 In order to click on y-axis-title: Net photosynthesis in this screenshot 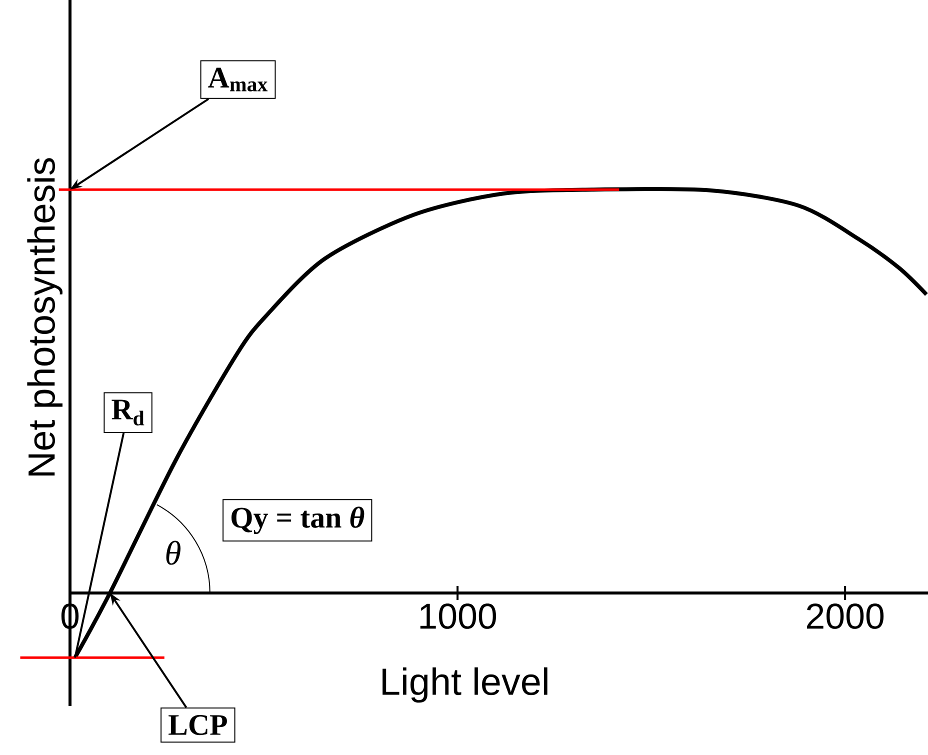, I will do `click(44, 317)`.